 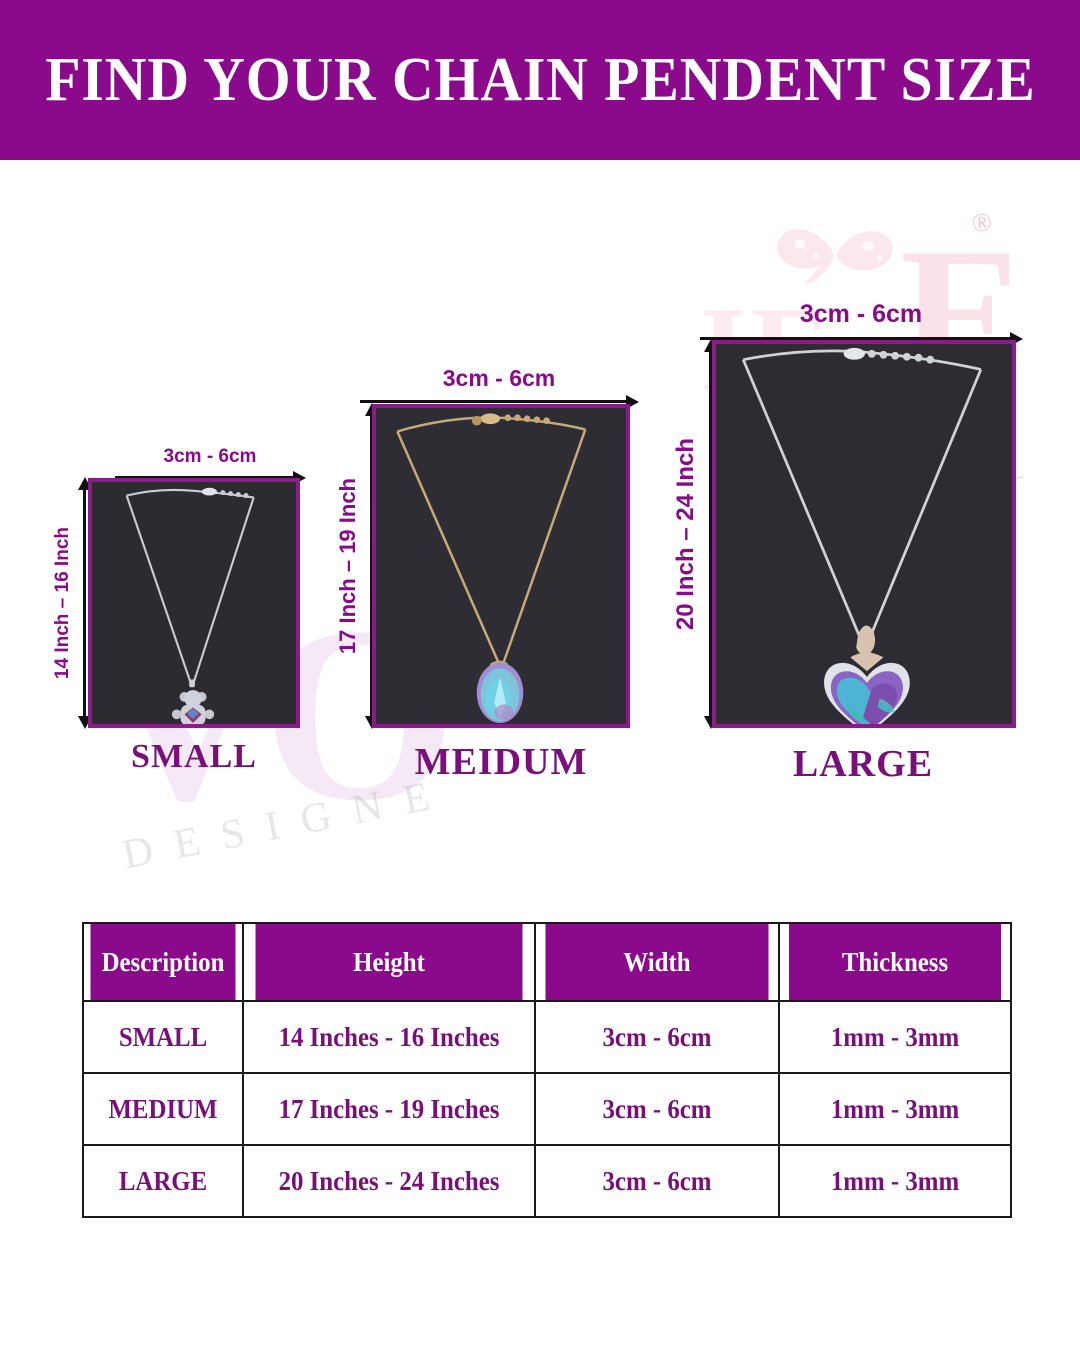 I want to click on page-title: FIND YOUR CHAIN PENDENT SIZE, so click(x=540, y=79).